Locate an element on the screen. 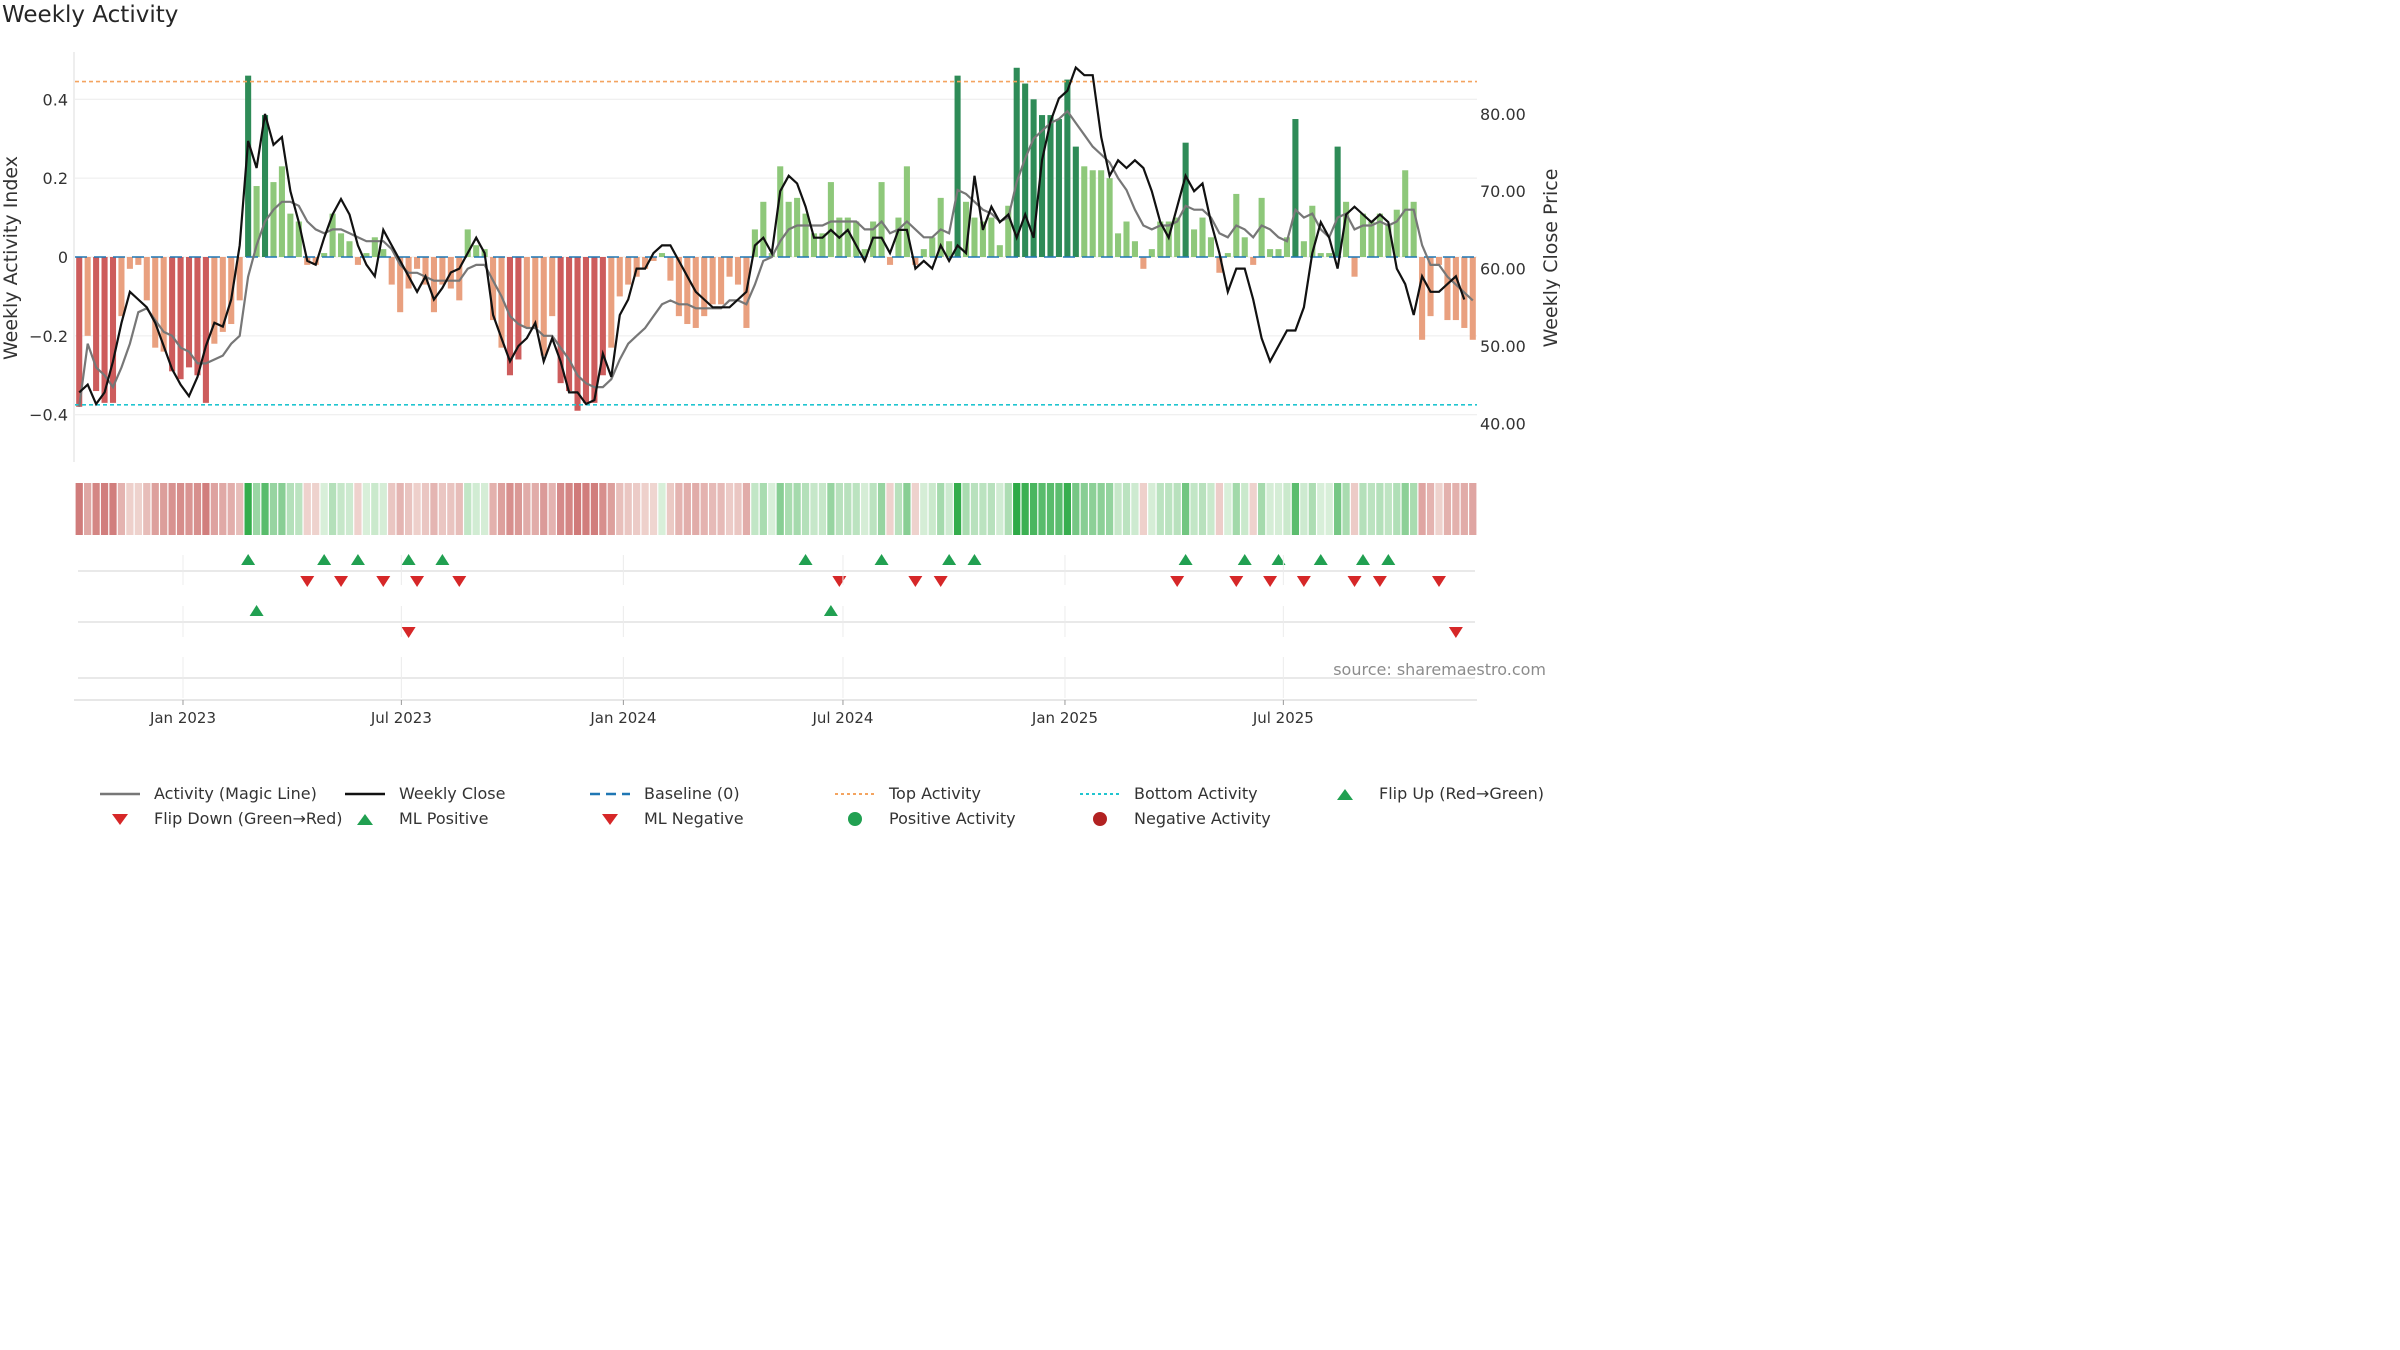 This screenshot has width=2400, height=1350. legend-item: ML Positive is located at coordinates (416, 818).